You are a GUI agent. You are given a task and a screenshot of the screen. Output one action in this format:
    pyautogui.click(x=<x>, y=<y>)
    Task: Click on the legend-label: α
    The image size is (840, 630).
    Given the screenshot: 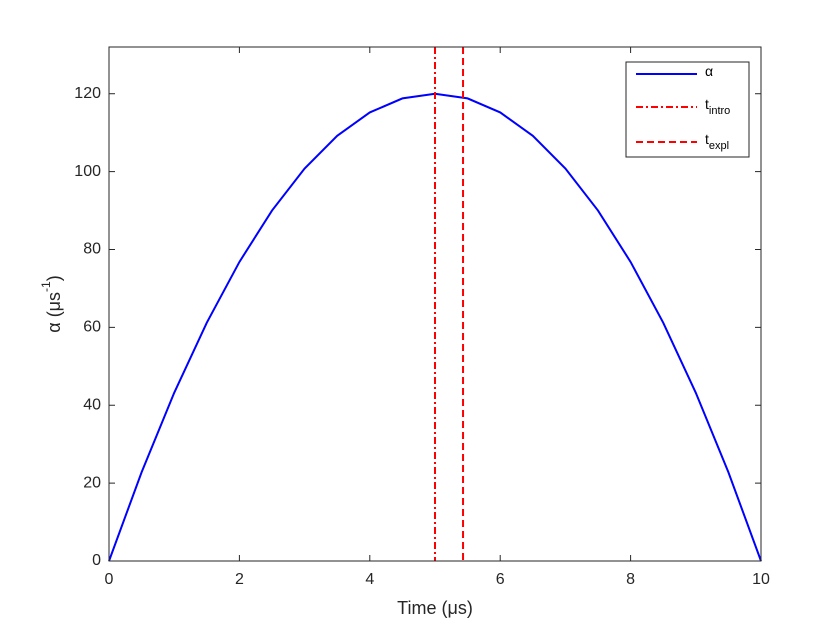 What is the action you would take?
    pyautogui.click(x=709, y=71)
    